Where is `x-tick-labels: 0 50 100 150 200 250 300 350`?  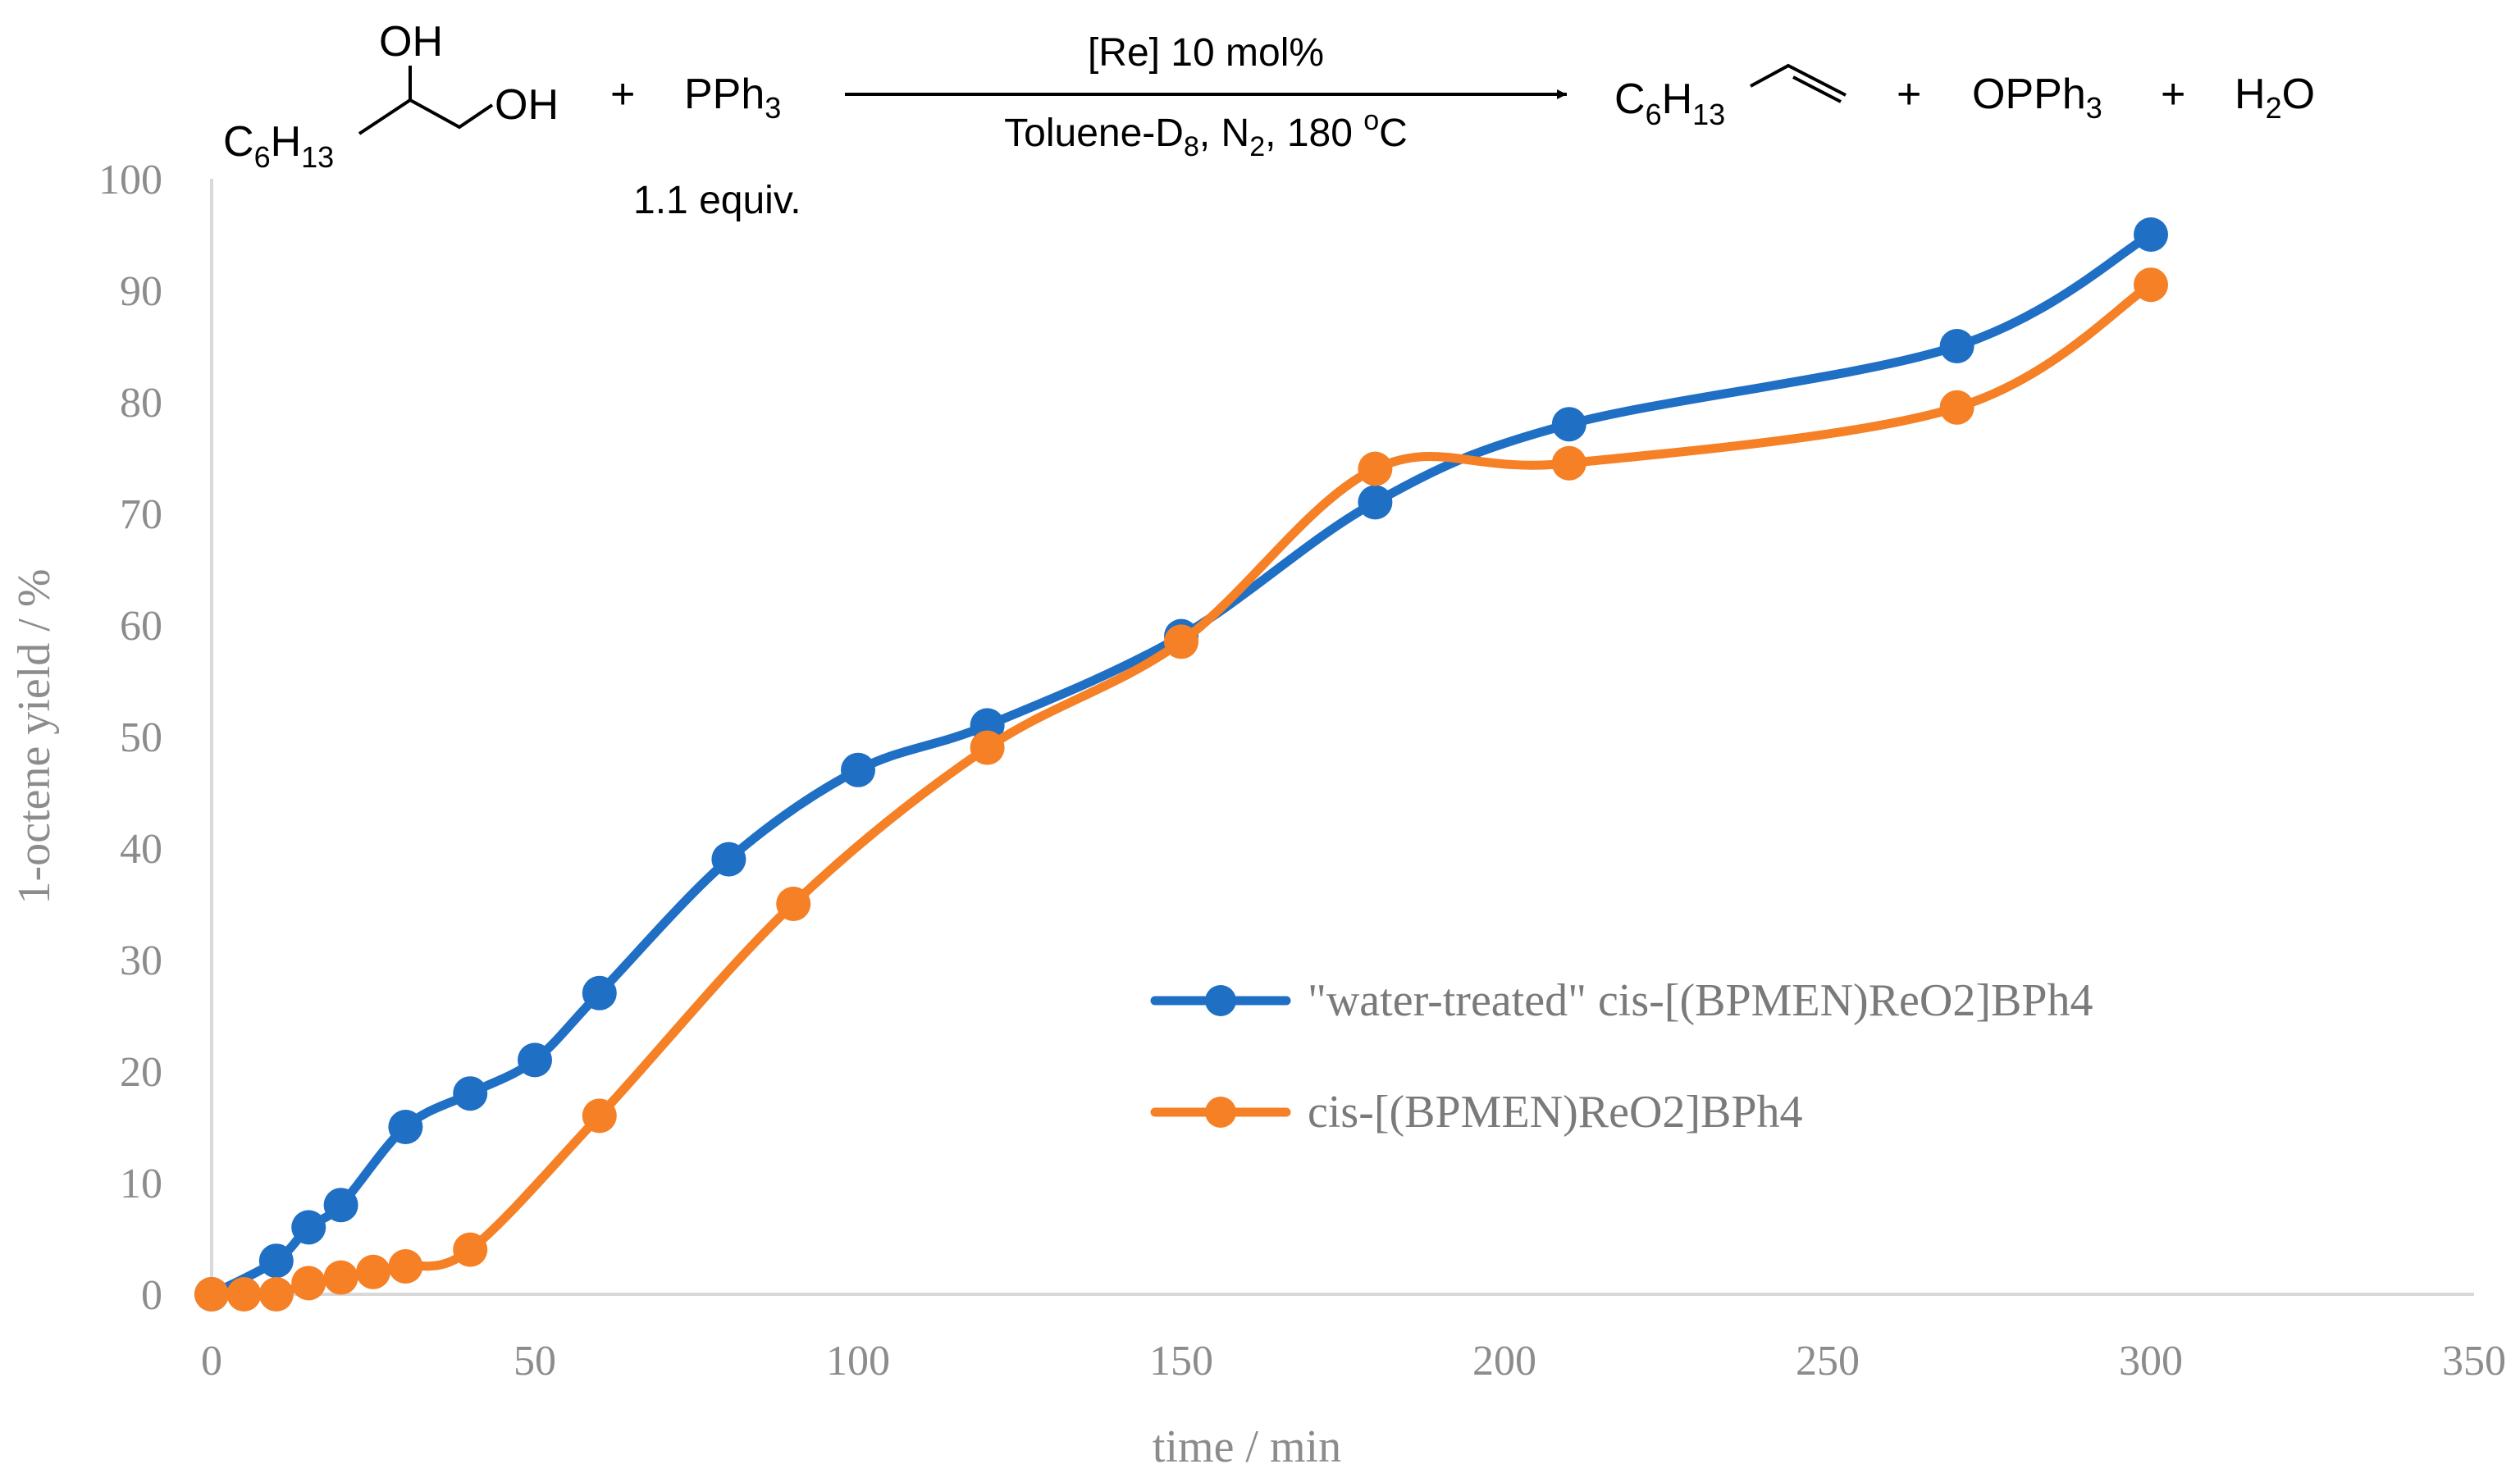
x-tick-labels: 0 50 100 150 200 250 300 350 is located at coordinates (1353, 1361).